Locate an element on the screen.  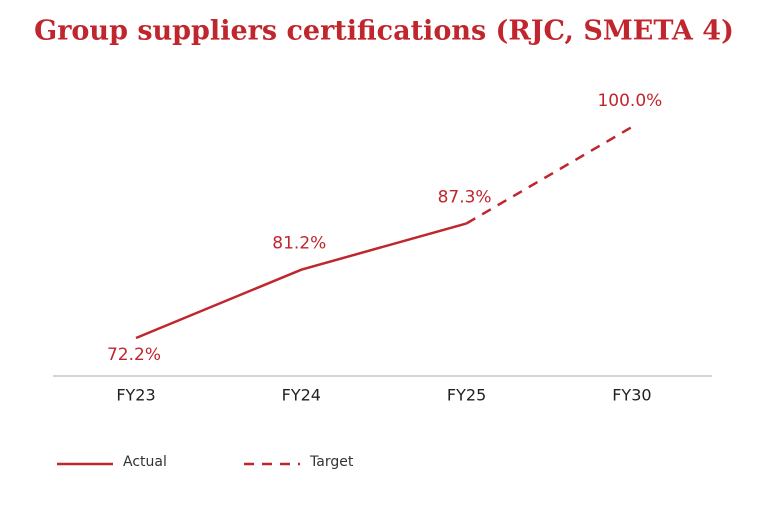
value-label: 81.2% is located at coordinates (299, 244).